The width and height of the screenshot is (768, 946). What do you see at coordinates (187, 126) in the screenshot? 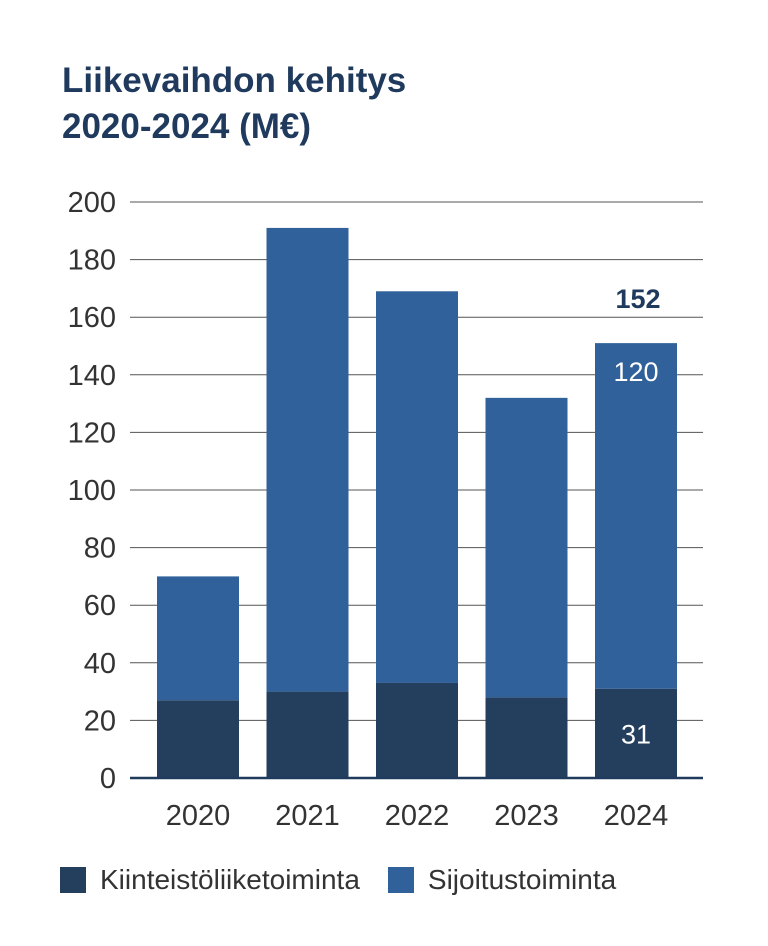
I see `chart-title-line-2: 2020-2024 (M€)` at bounding box center [187, 126].